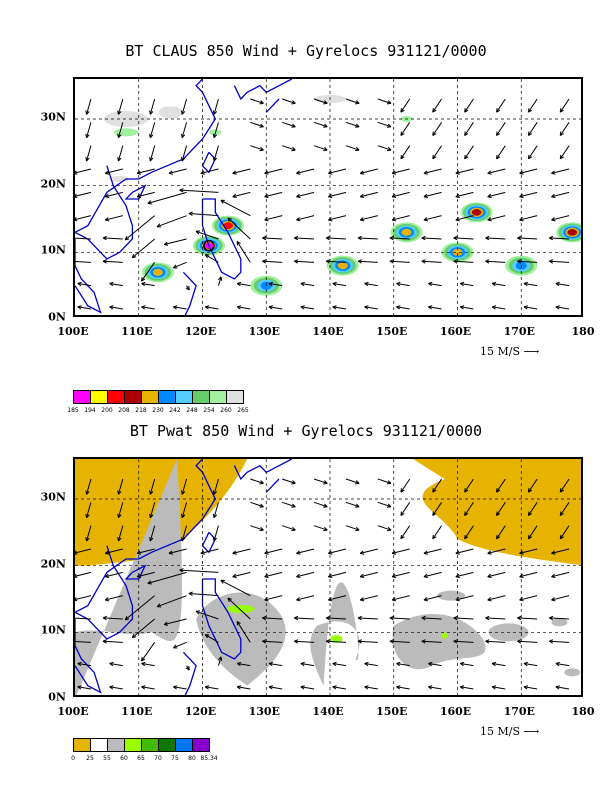  I want to click on x-tick-label: 150E, so click(392, 331).